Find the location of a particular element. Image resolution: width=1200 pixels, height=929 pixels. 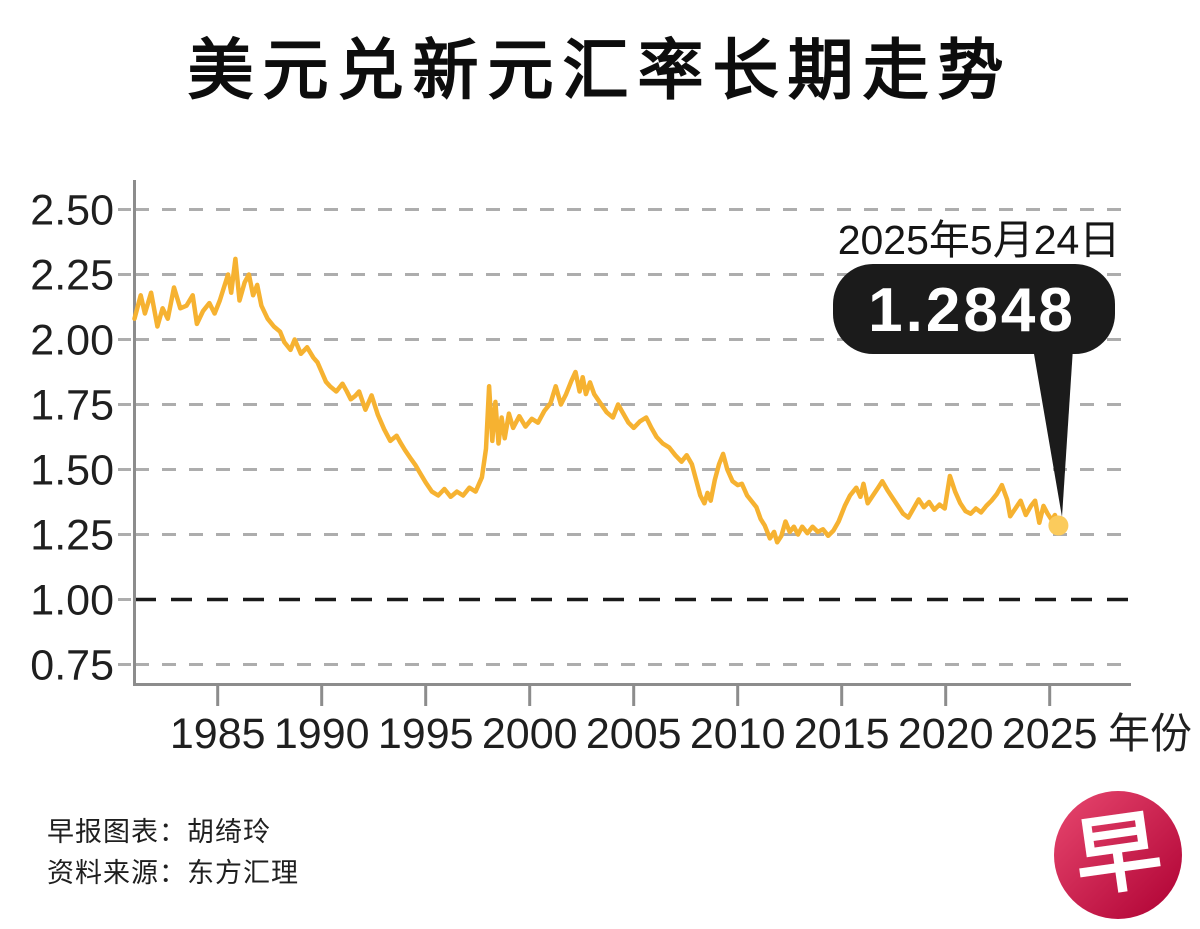

x-axis-ticks-and-labels: 1985 1990 1995 2000 2005 2010 2015 2020 2025 is located at coordinates (634, 722).